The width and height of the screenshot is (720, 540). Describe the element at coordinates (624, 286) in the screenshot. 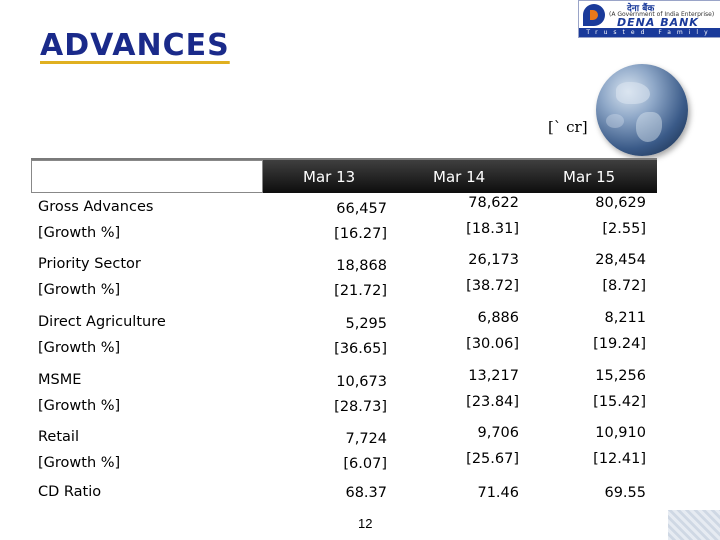

I see `cell-growth: [8.72]` at that location.